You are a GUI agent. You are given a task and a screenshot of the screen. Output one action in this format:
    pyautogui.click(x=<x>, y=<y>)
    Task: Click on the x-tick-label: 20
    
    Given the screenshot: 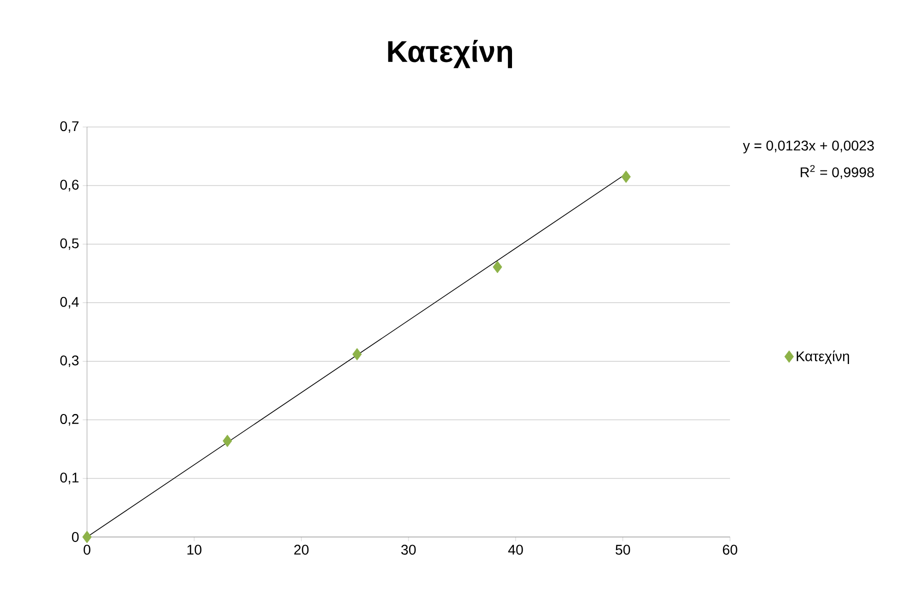 What is the action you would take?
    pyautogui.click(x=301, y=549)
    